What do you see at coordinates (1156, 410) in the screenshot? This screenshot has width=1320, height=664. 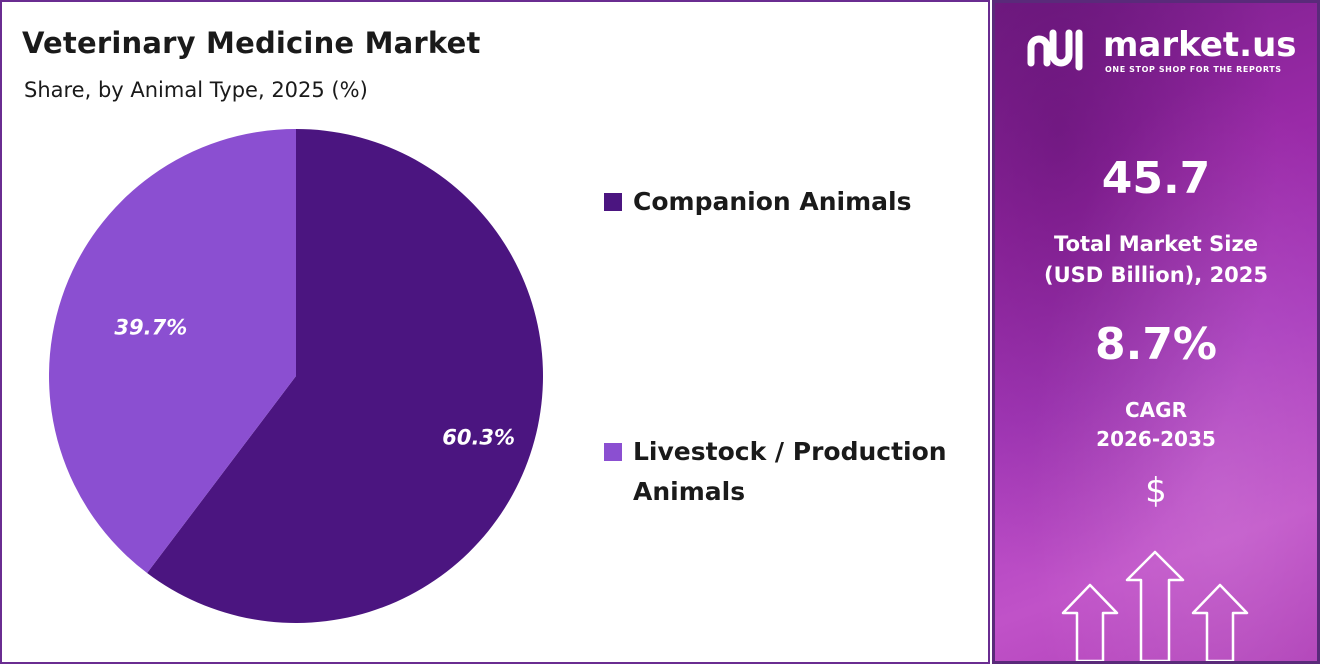 I see `cagr-label-line1: CAGR` at bounding box center [1156, 410].